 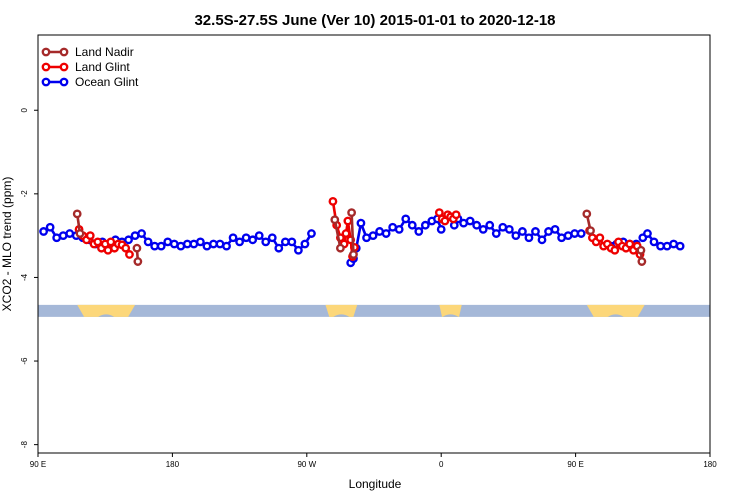 I want to click on x-tick-label: 90 W, so click(x=306, y=464).